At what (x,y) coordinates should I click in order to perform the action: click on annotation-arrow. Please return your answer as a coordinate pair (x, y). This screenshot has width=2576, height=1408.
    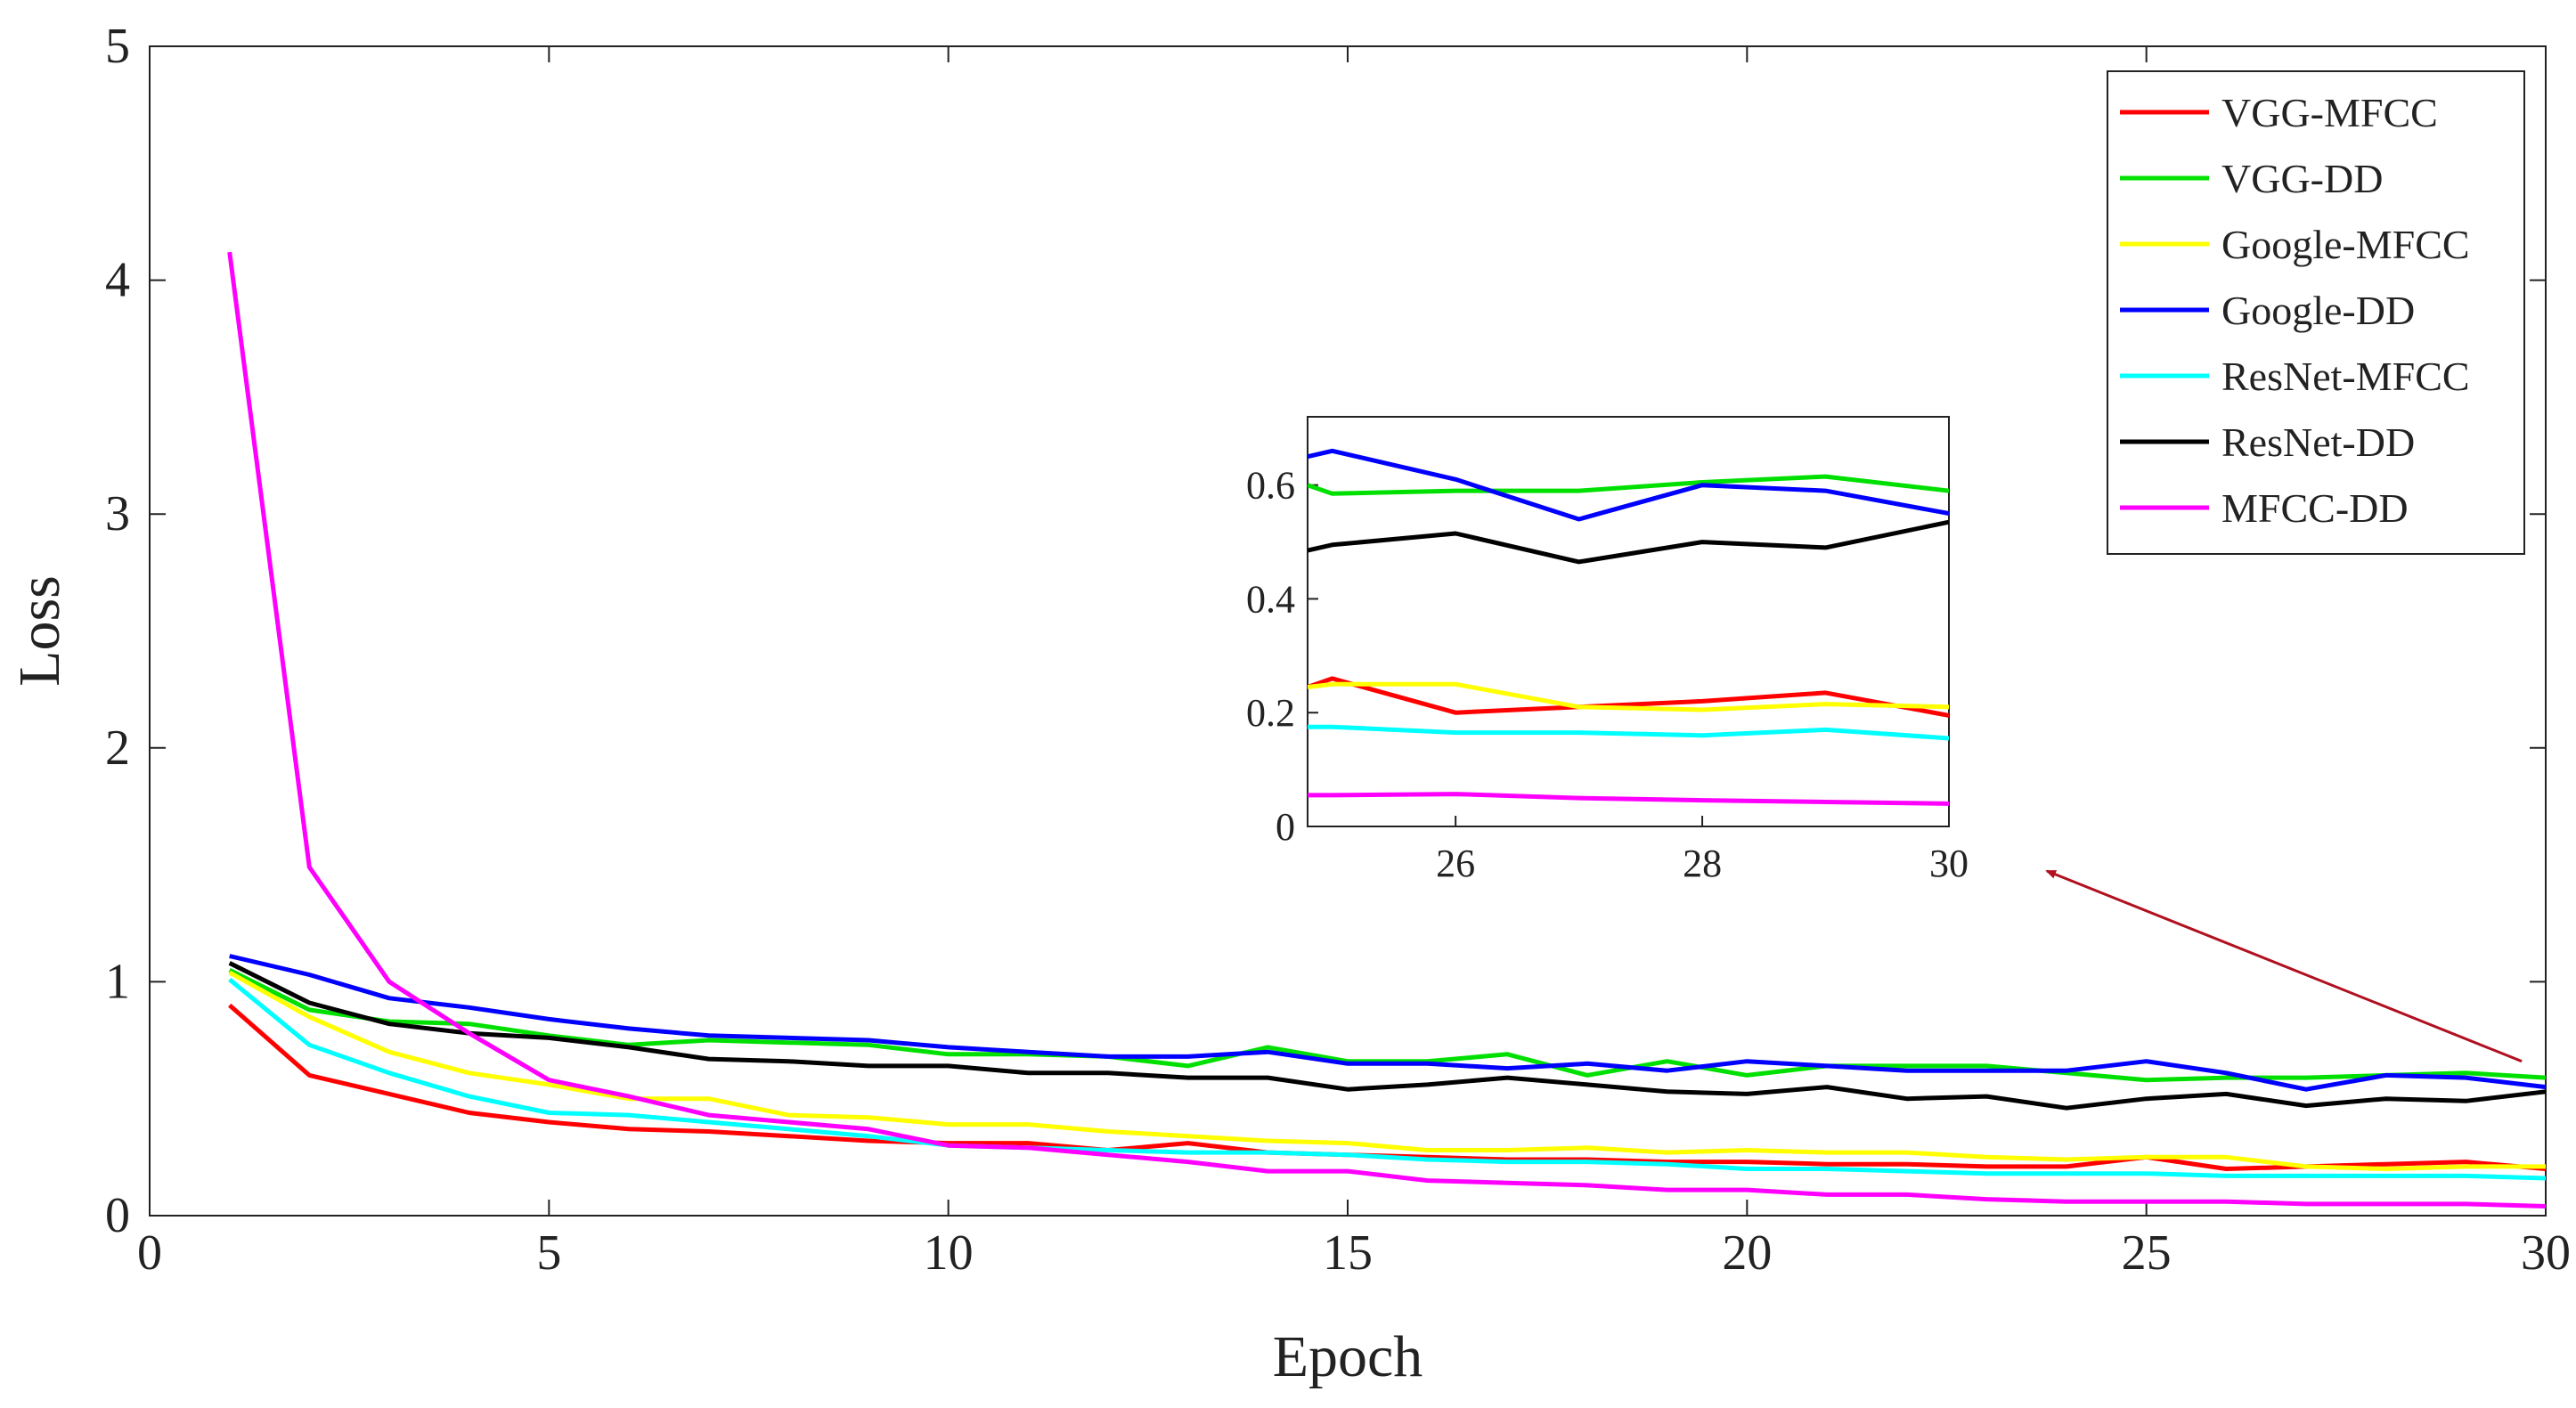
    Looking at the image, I should click on (2284, 966).